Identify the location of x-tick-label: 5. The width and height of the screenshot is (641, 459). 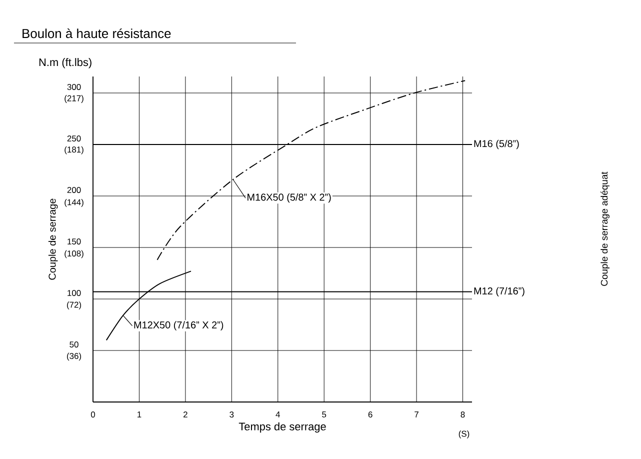
(324, 415).